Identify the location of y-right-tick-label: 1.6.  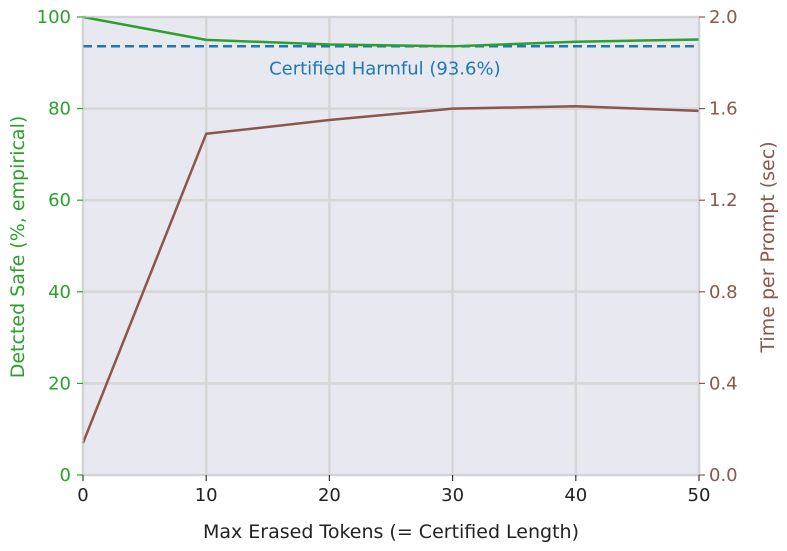
(723, 109).